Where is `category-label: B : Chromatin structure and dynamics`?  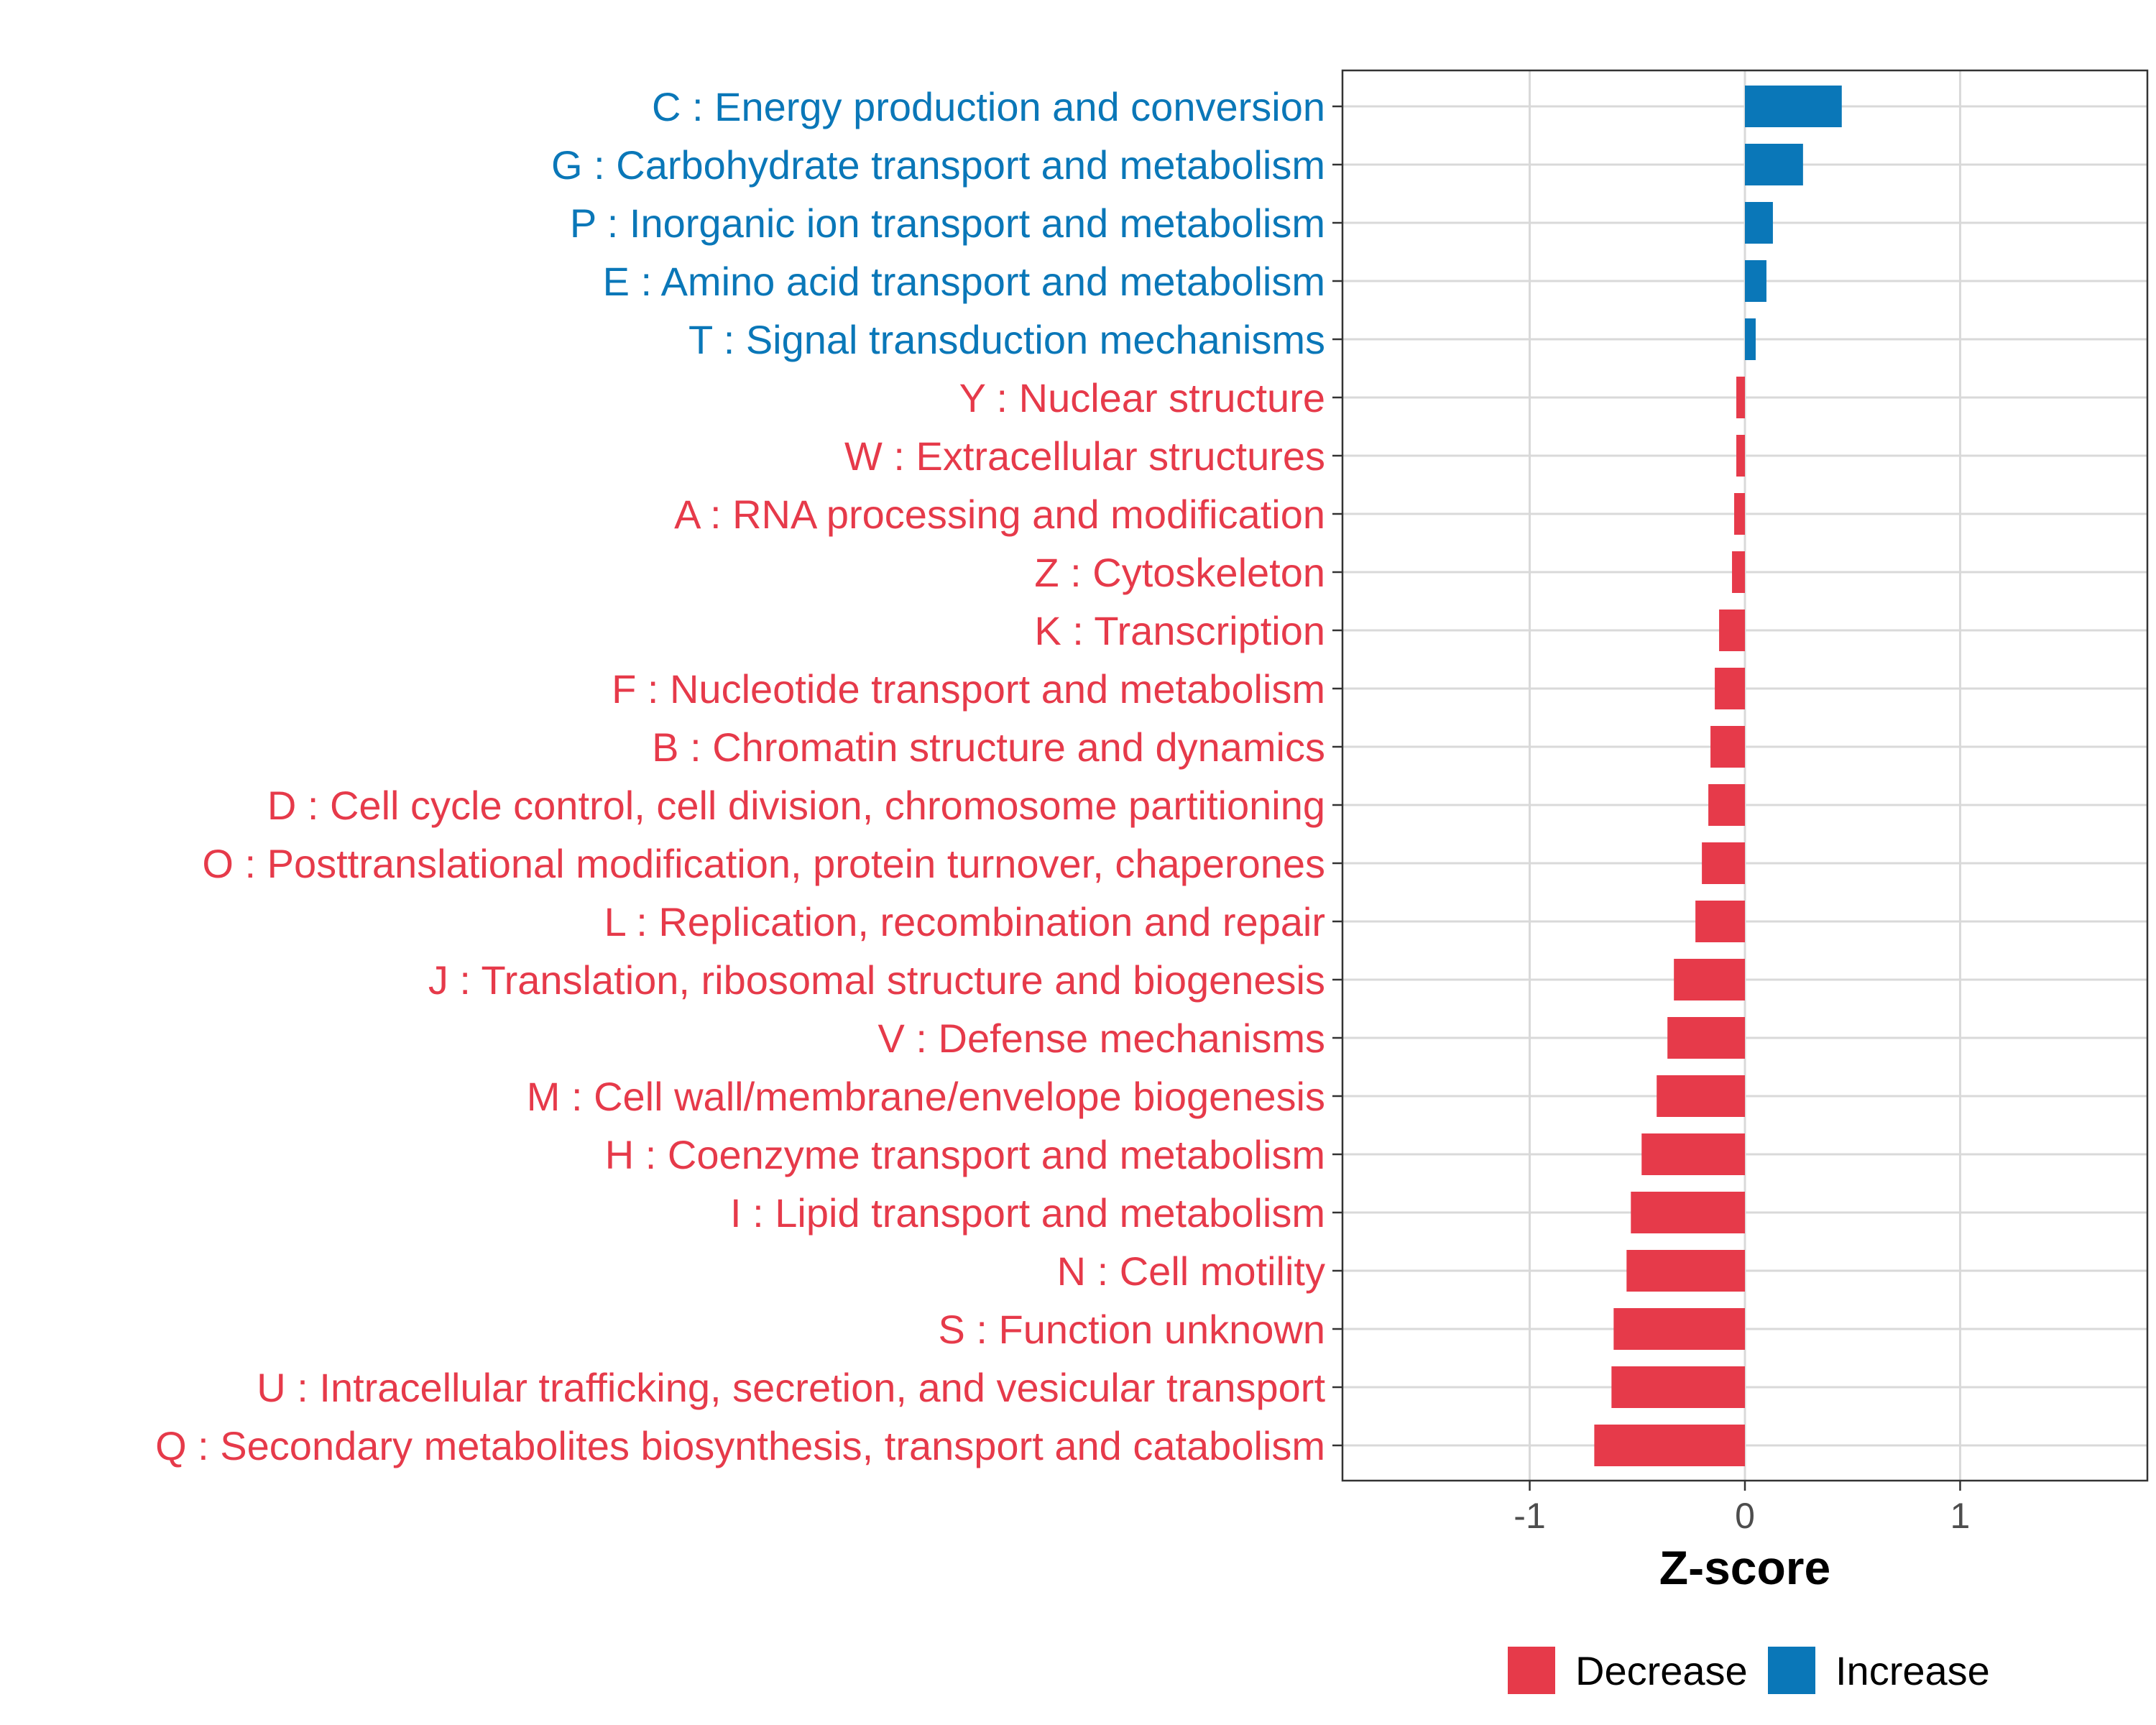 category-label: B : Chromatin structure and dynamics is located at coordinates (988, 747).